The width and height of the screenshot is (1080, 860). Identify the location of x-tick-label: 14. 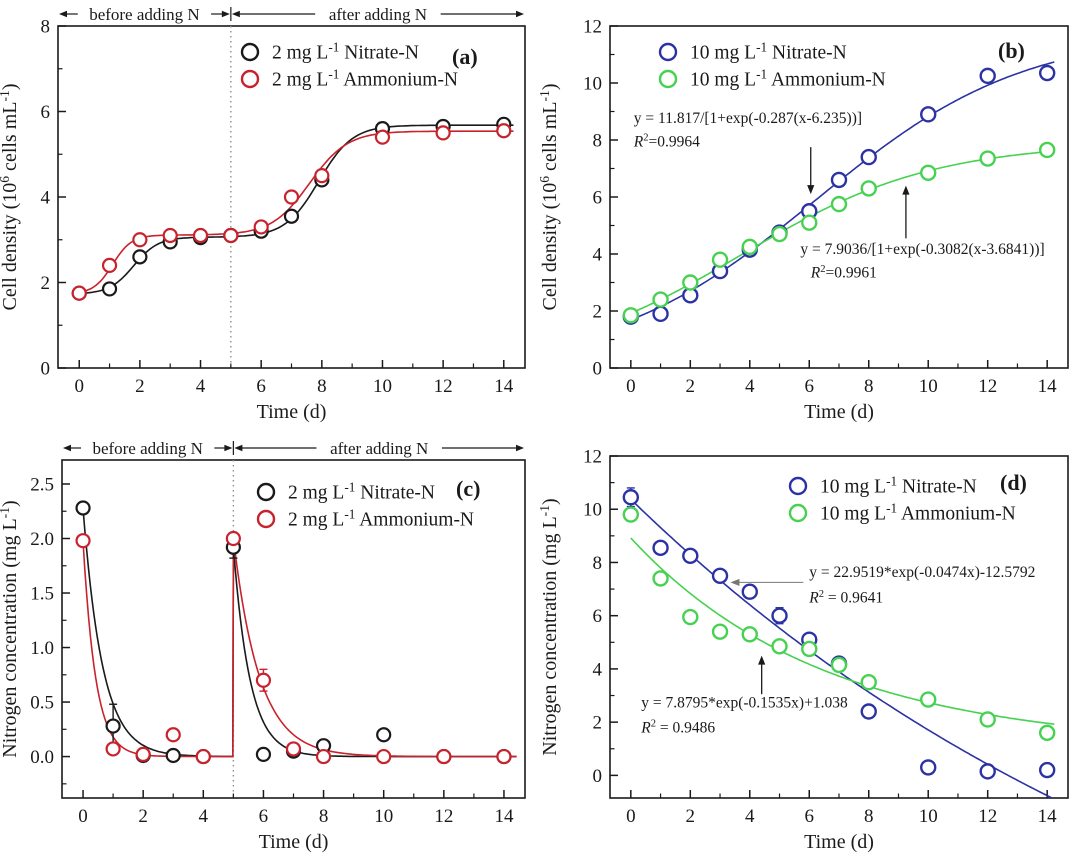
(504, 386).